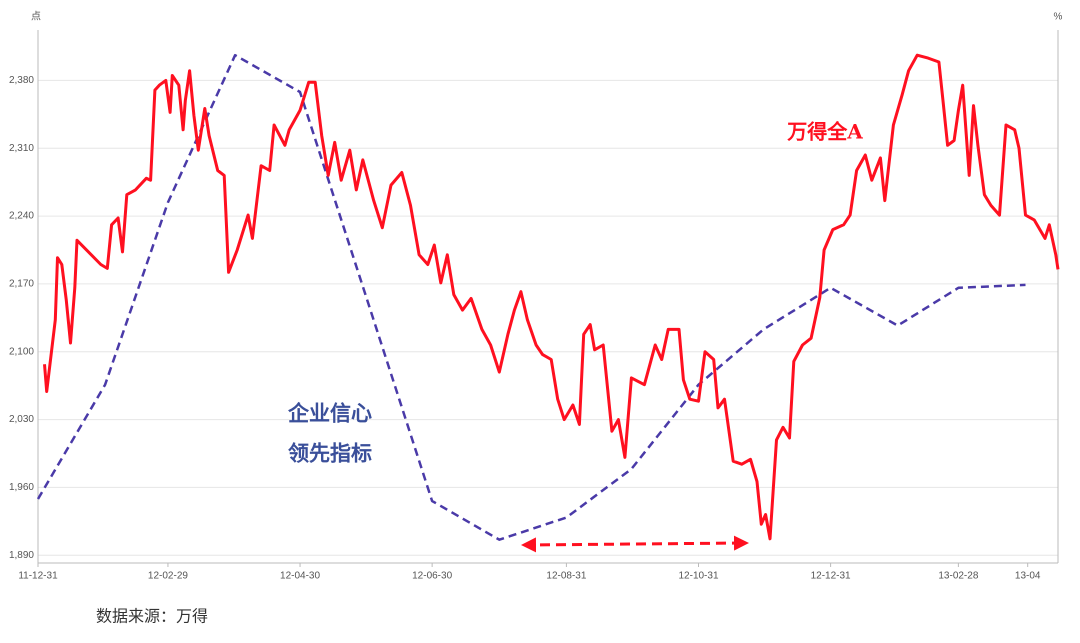 This screenshot has height=643, width=1080. Describe the element at coordinates (21, 419) in the screenshot. I see `y-tick-label: 2,030` at that location.